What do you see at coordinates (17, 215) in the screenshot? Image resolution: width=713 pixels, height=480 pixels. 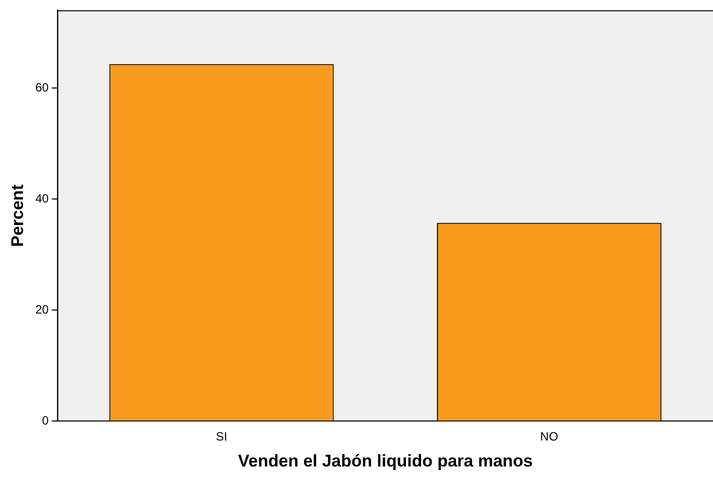 I see `y-axis-title: Percent` at bounding box center [17, 215].